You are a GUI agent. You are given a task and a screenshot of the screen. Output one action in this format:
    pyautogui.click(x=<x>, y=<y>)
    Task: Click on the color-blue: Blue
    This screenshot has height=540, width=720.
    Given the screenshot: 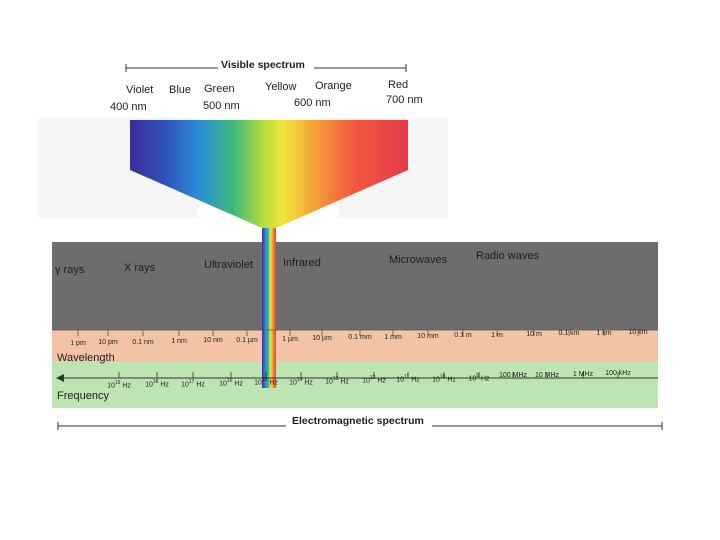 What is the action you would take?
    pyautogui.click(x=180, y=90)
    